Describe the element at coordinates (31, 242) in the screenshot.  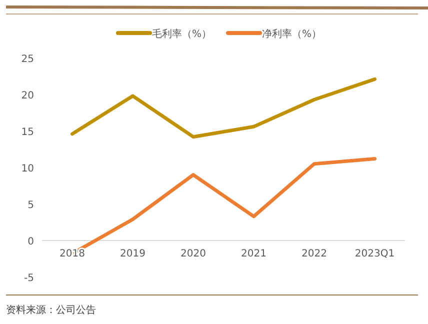
I see `y-tick-label: 0` at that location.